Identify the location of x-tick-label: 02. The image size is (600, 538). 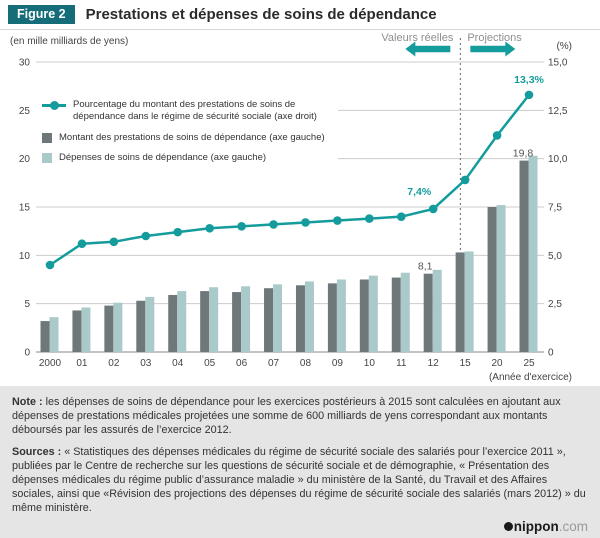
(114, 363).